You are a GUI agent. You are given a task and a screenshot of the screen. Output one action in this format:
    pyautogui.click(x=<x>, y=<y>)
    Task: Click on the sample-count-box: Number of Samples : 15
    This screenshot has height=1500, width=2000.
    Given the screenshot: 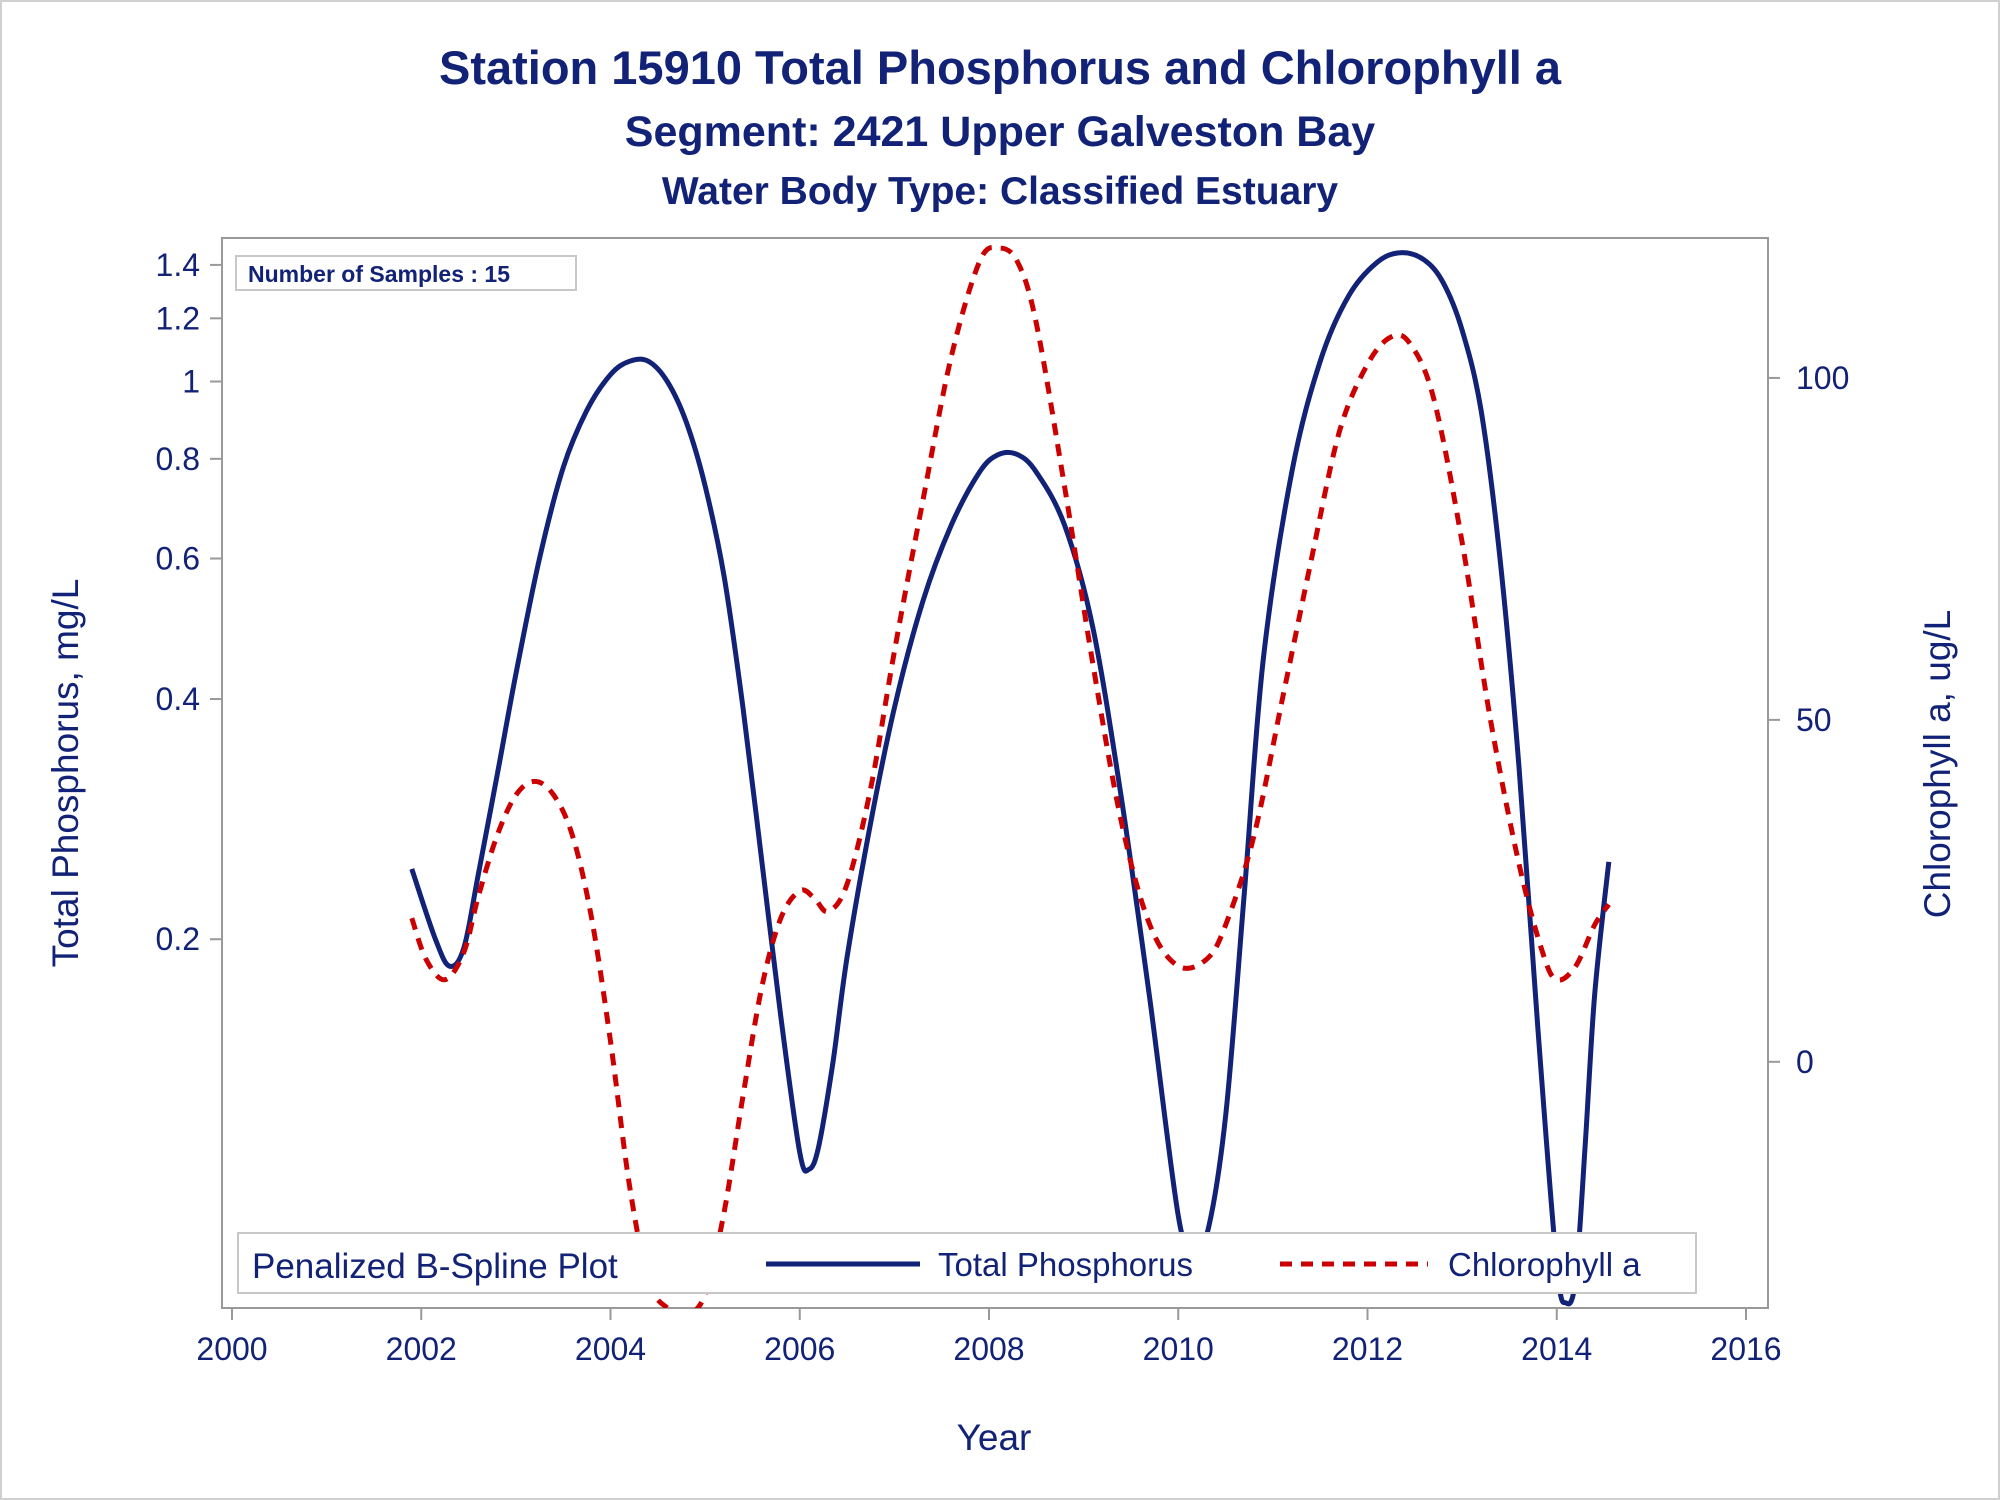 What is the action you would take?
    pyautogui.click(x=406, y=273)
    